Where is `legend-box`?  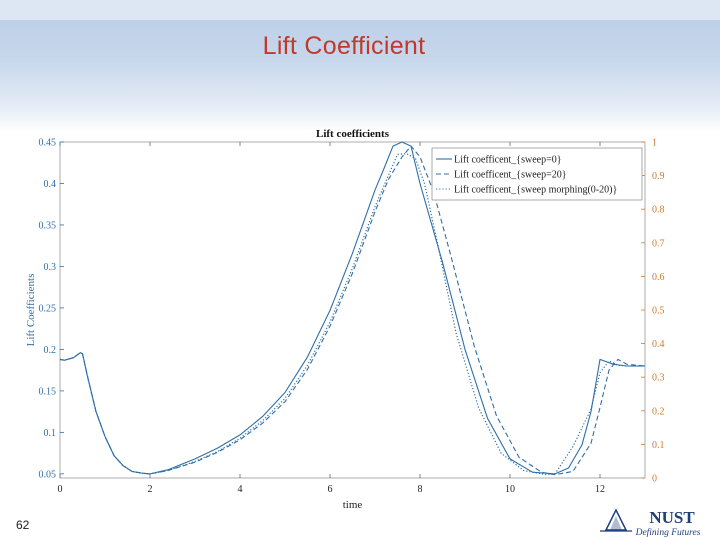 legend-box is located at coordinates (537, 174).